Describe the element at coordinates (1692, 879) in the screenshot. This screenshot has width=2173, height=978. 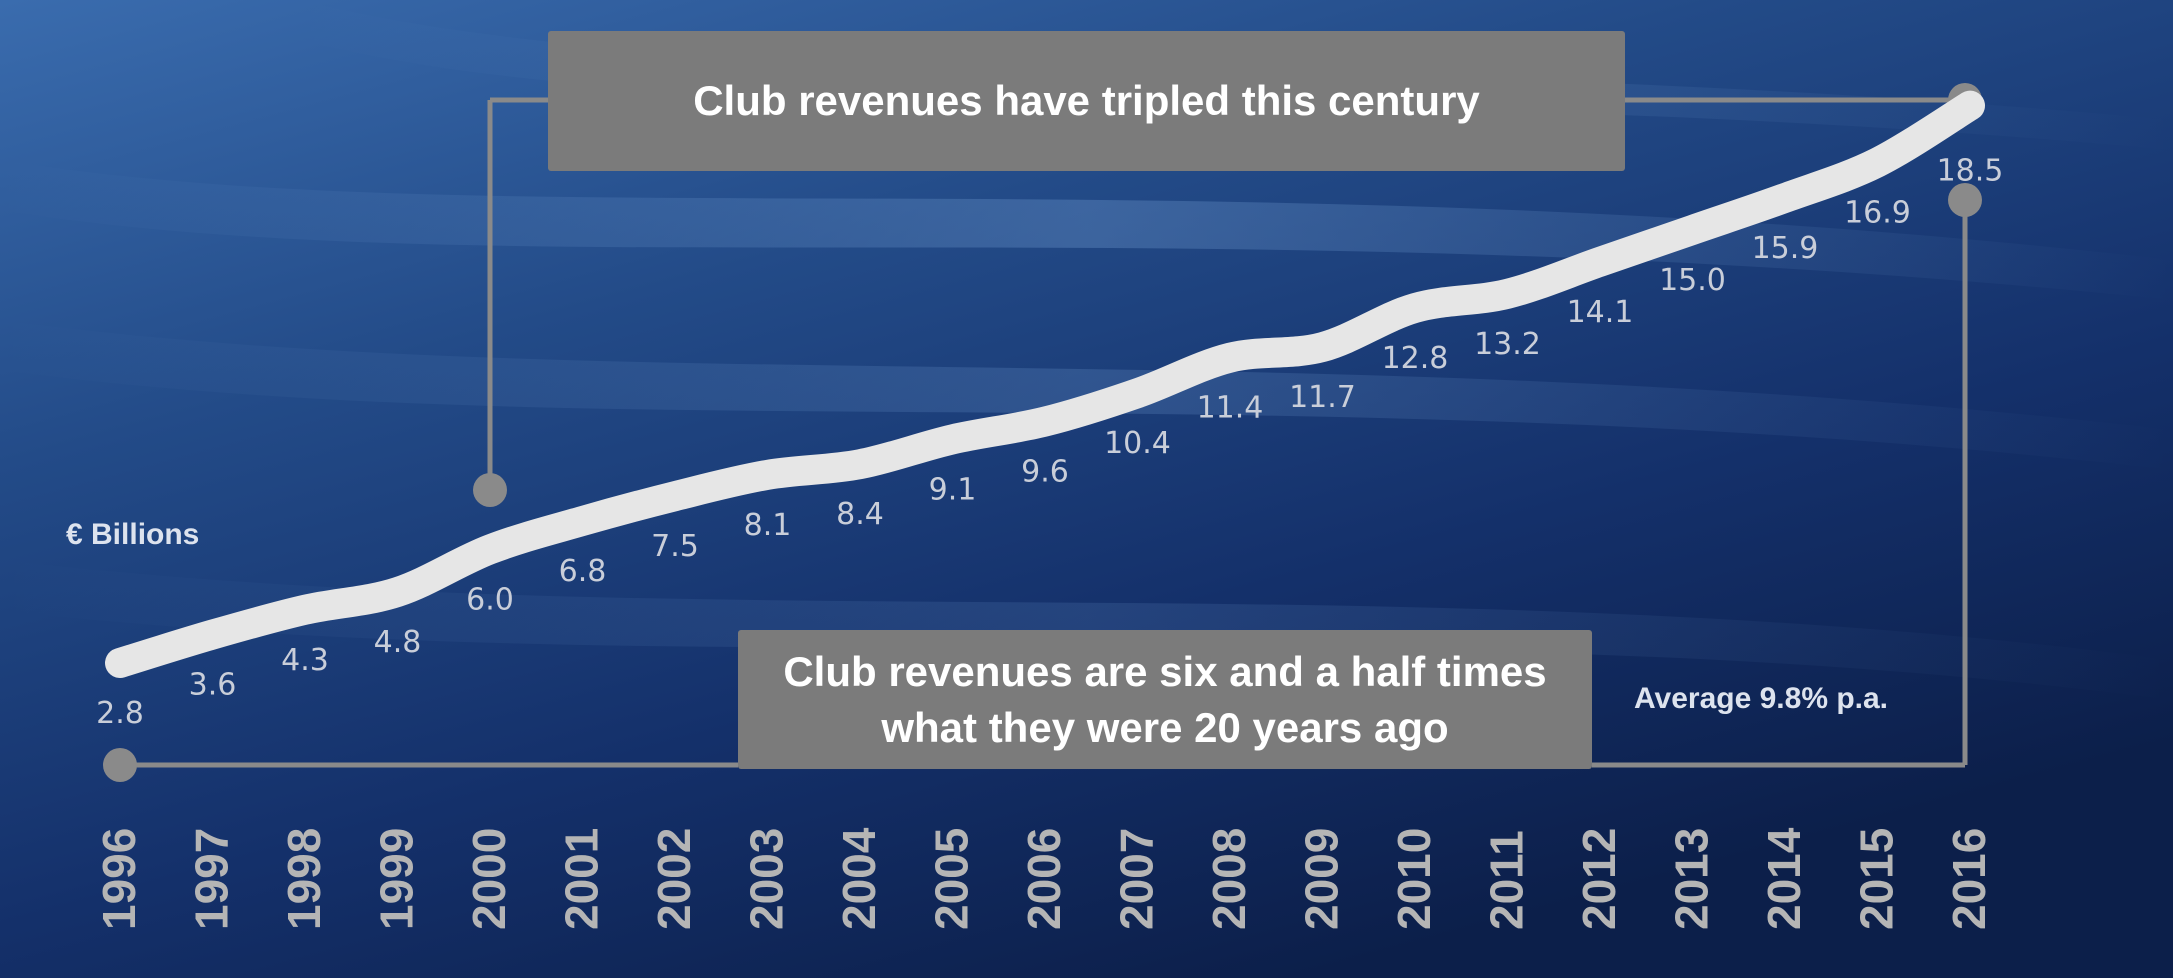
I see `x-tick-label-2013: 2013` at that location.